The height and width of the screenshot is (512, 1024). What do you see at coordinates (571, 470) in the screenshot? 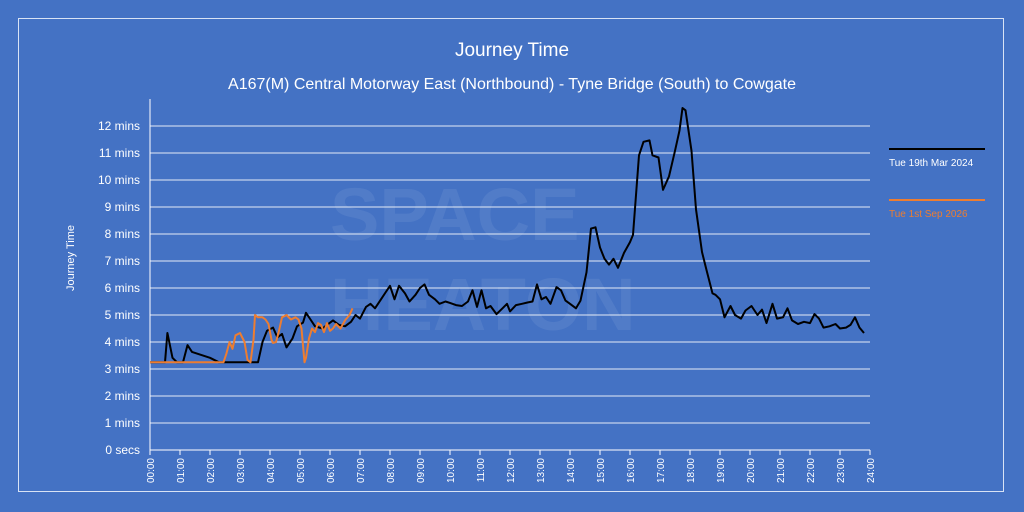
I see `x-tick-label: 14:00` at bounding box center [571, 470].